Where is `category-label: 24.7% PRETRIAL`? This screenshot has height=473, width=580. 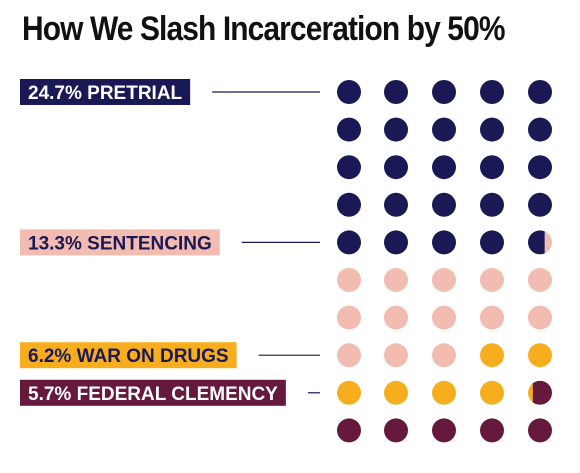
category-label: 24.7% PRETRIAL is located at coordinates (105, 93).